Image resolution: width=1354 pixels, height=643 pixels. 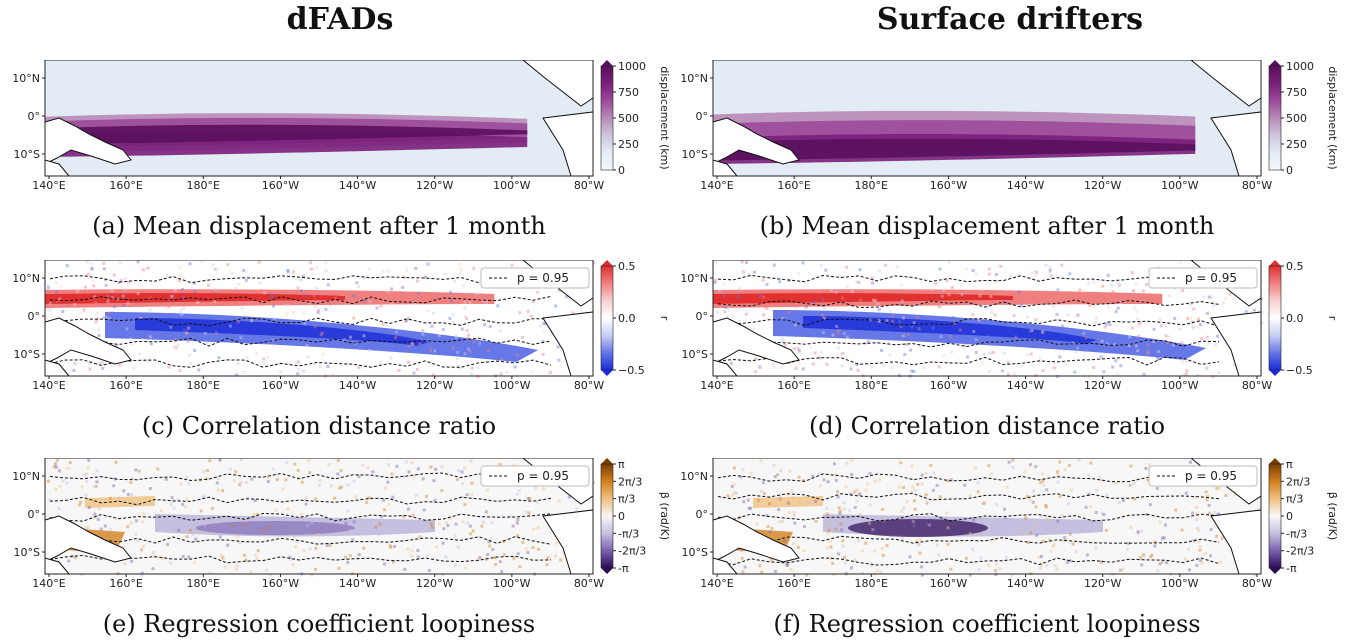 What do you see at coordinates (987, 226) in the screenshot?
I see `panel-caption: (b) Mean displacement after 1 month` at bounding box center [987, 226].